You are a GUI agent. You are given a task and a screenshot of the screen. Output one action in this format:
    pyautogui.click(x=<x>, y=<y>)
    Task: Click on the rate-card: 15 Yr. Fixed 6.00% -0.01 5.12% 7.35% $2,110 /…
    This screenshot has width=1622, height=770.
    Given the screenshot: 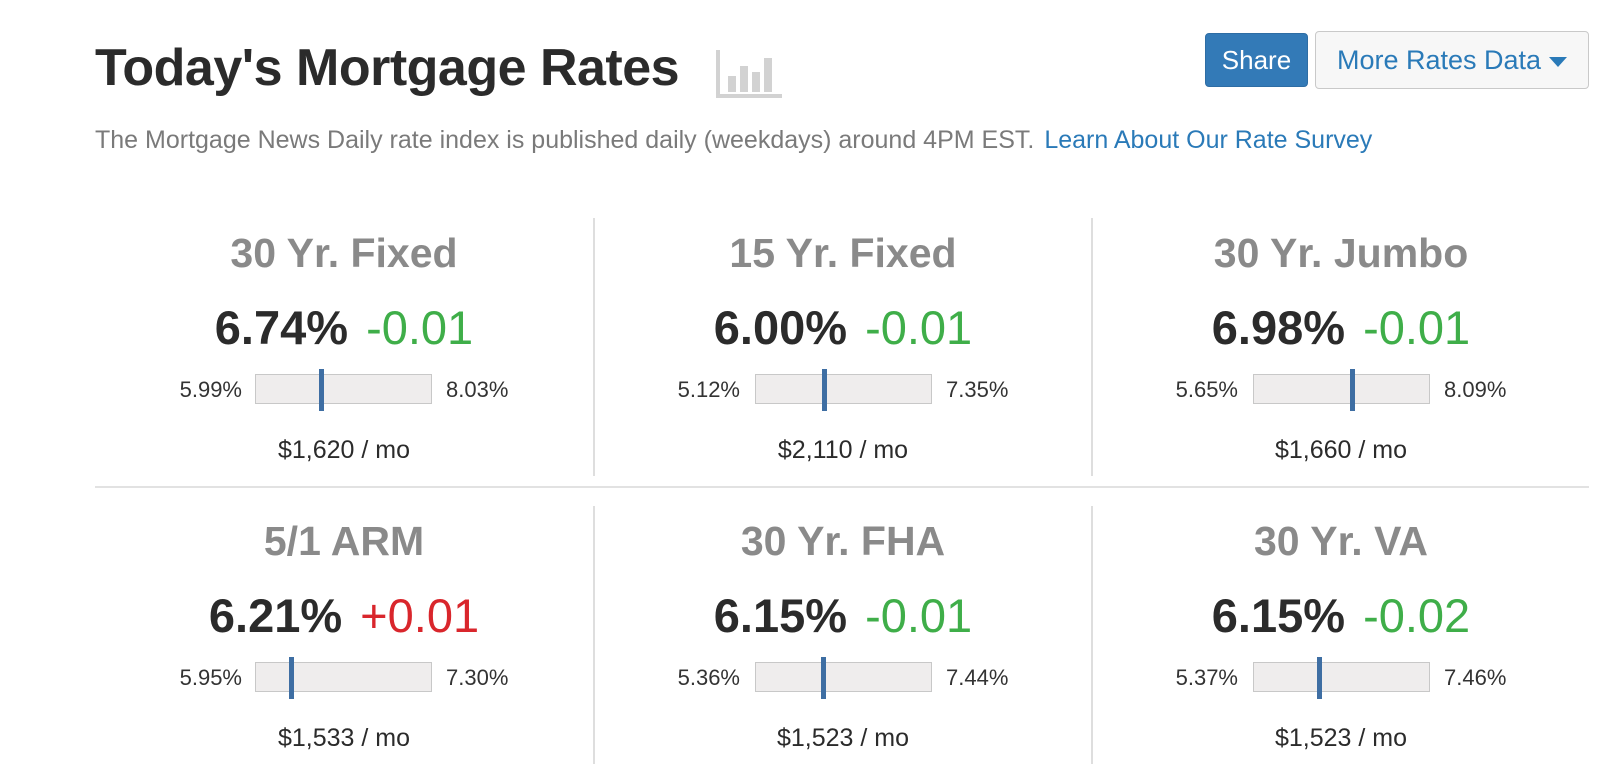 What is the action you would take?
    pyautogui.click(x=842, y=347)
    